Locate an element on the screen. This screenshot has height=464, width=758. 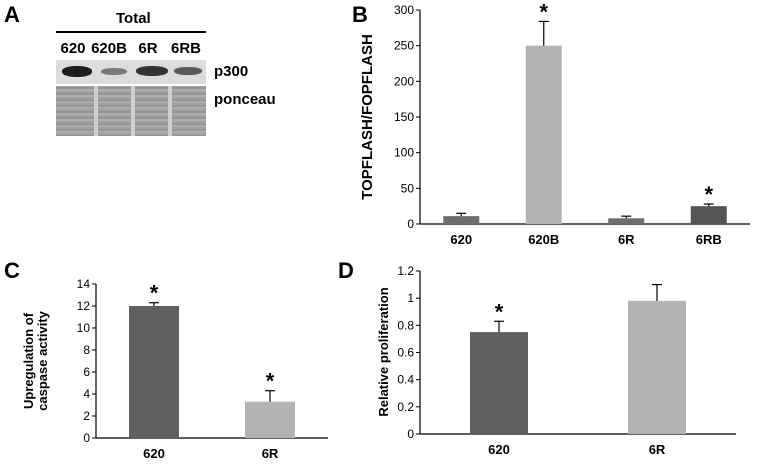
chart-d-y-axis-label: Relative proliferation is located at coordinates (383, 351).